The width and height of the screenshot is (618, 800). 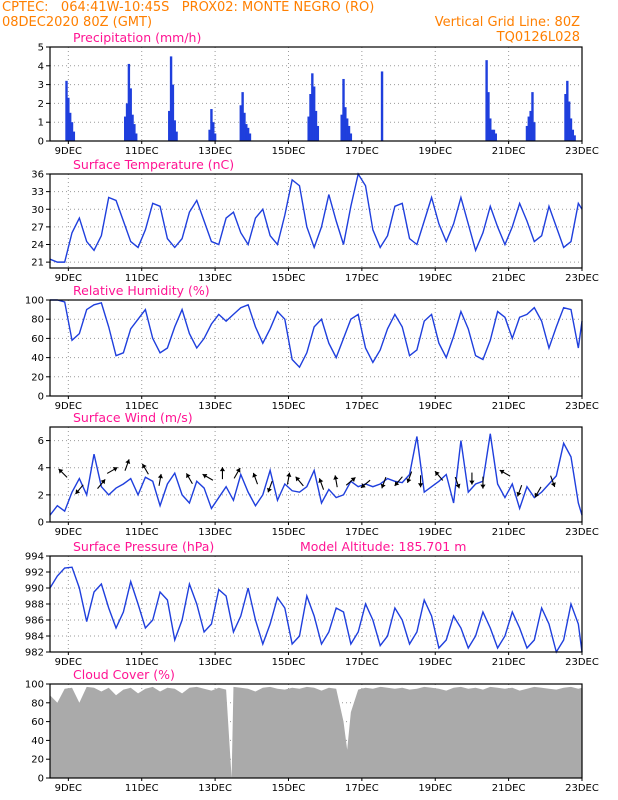 What do you see at coordinates (37, 760) in the screenshot?
I see `y-tick-label: 20` at bounding box center [37, 760].